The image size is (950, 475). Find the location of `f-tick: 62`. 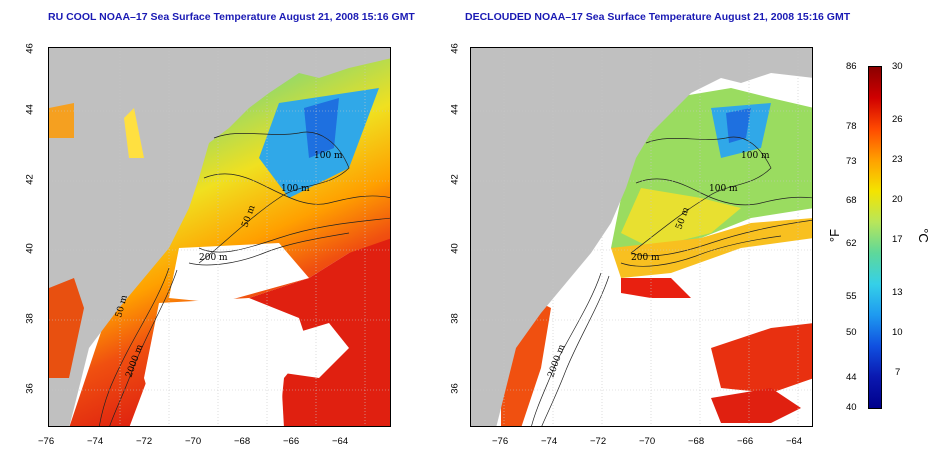

f-tick: 62 is located at coordinates (851, 243).